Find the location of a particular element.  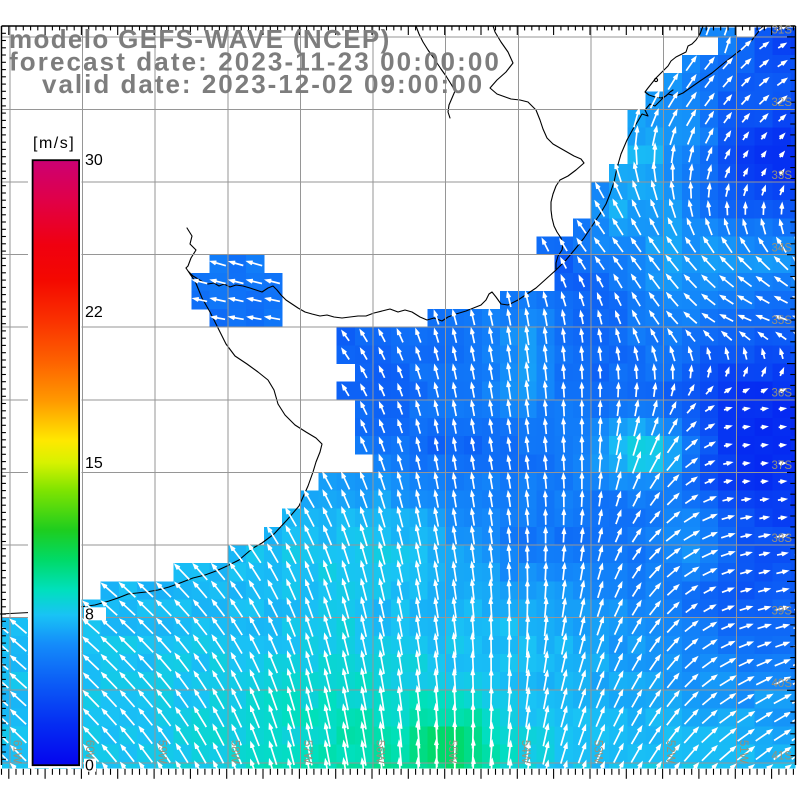

svg-text: [m/s] is located at coordinates (54, 143).